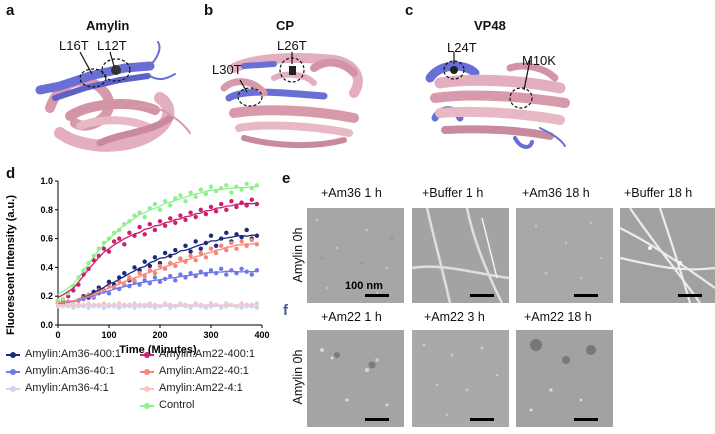  I want to click on legend-label: Amylin:Am36-400:1, so click(73, 354).